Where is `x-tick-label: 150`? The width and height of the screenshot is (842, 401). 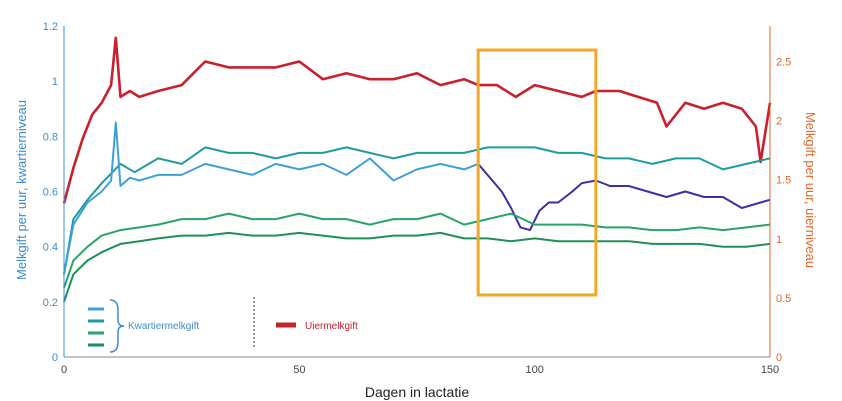
x-tick-label: 150 is located at coordinates (770, 370).